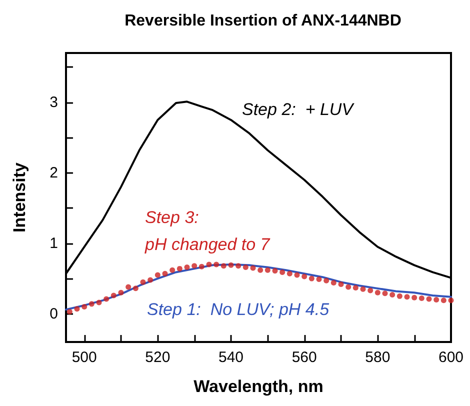 The height and width of the screenshot is (406, 470). What do you see at coordinates (377, 357) in the screenshot?
I see `x-tick-label: 580` at bounding box center [377, 357].